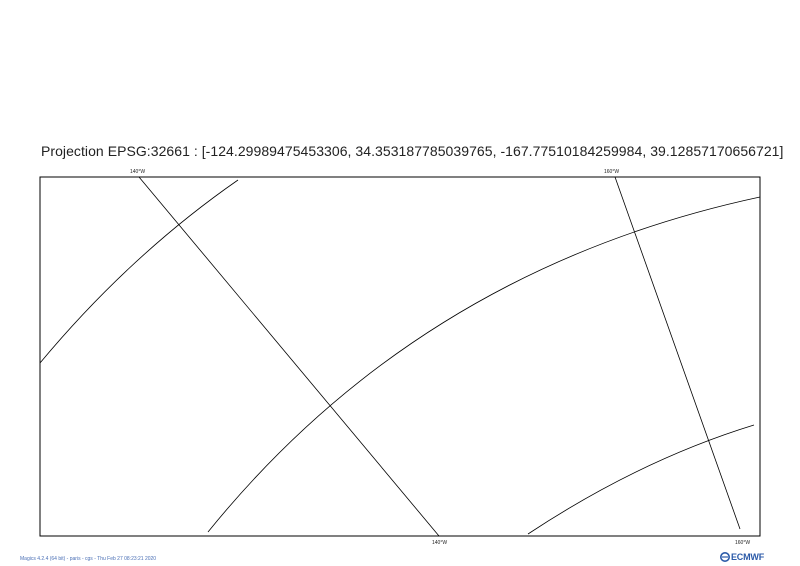 This screenshot has height=566, width=800. Describe the element at coordinates (677, 353) in the screenshot. I see `meridian-160w` at that location.